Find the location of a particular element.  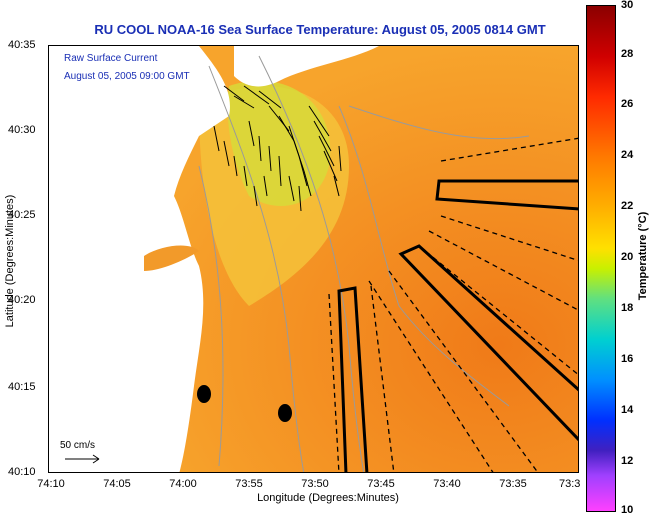

x-tick-label: 73:45 is located at coordinates (381, 484).